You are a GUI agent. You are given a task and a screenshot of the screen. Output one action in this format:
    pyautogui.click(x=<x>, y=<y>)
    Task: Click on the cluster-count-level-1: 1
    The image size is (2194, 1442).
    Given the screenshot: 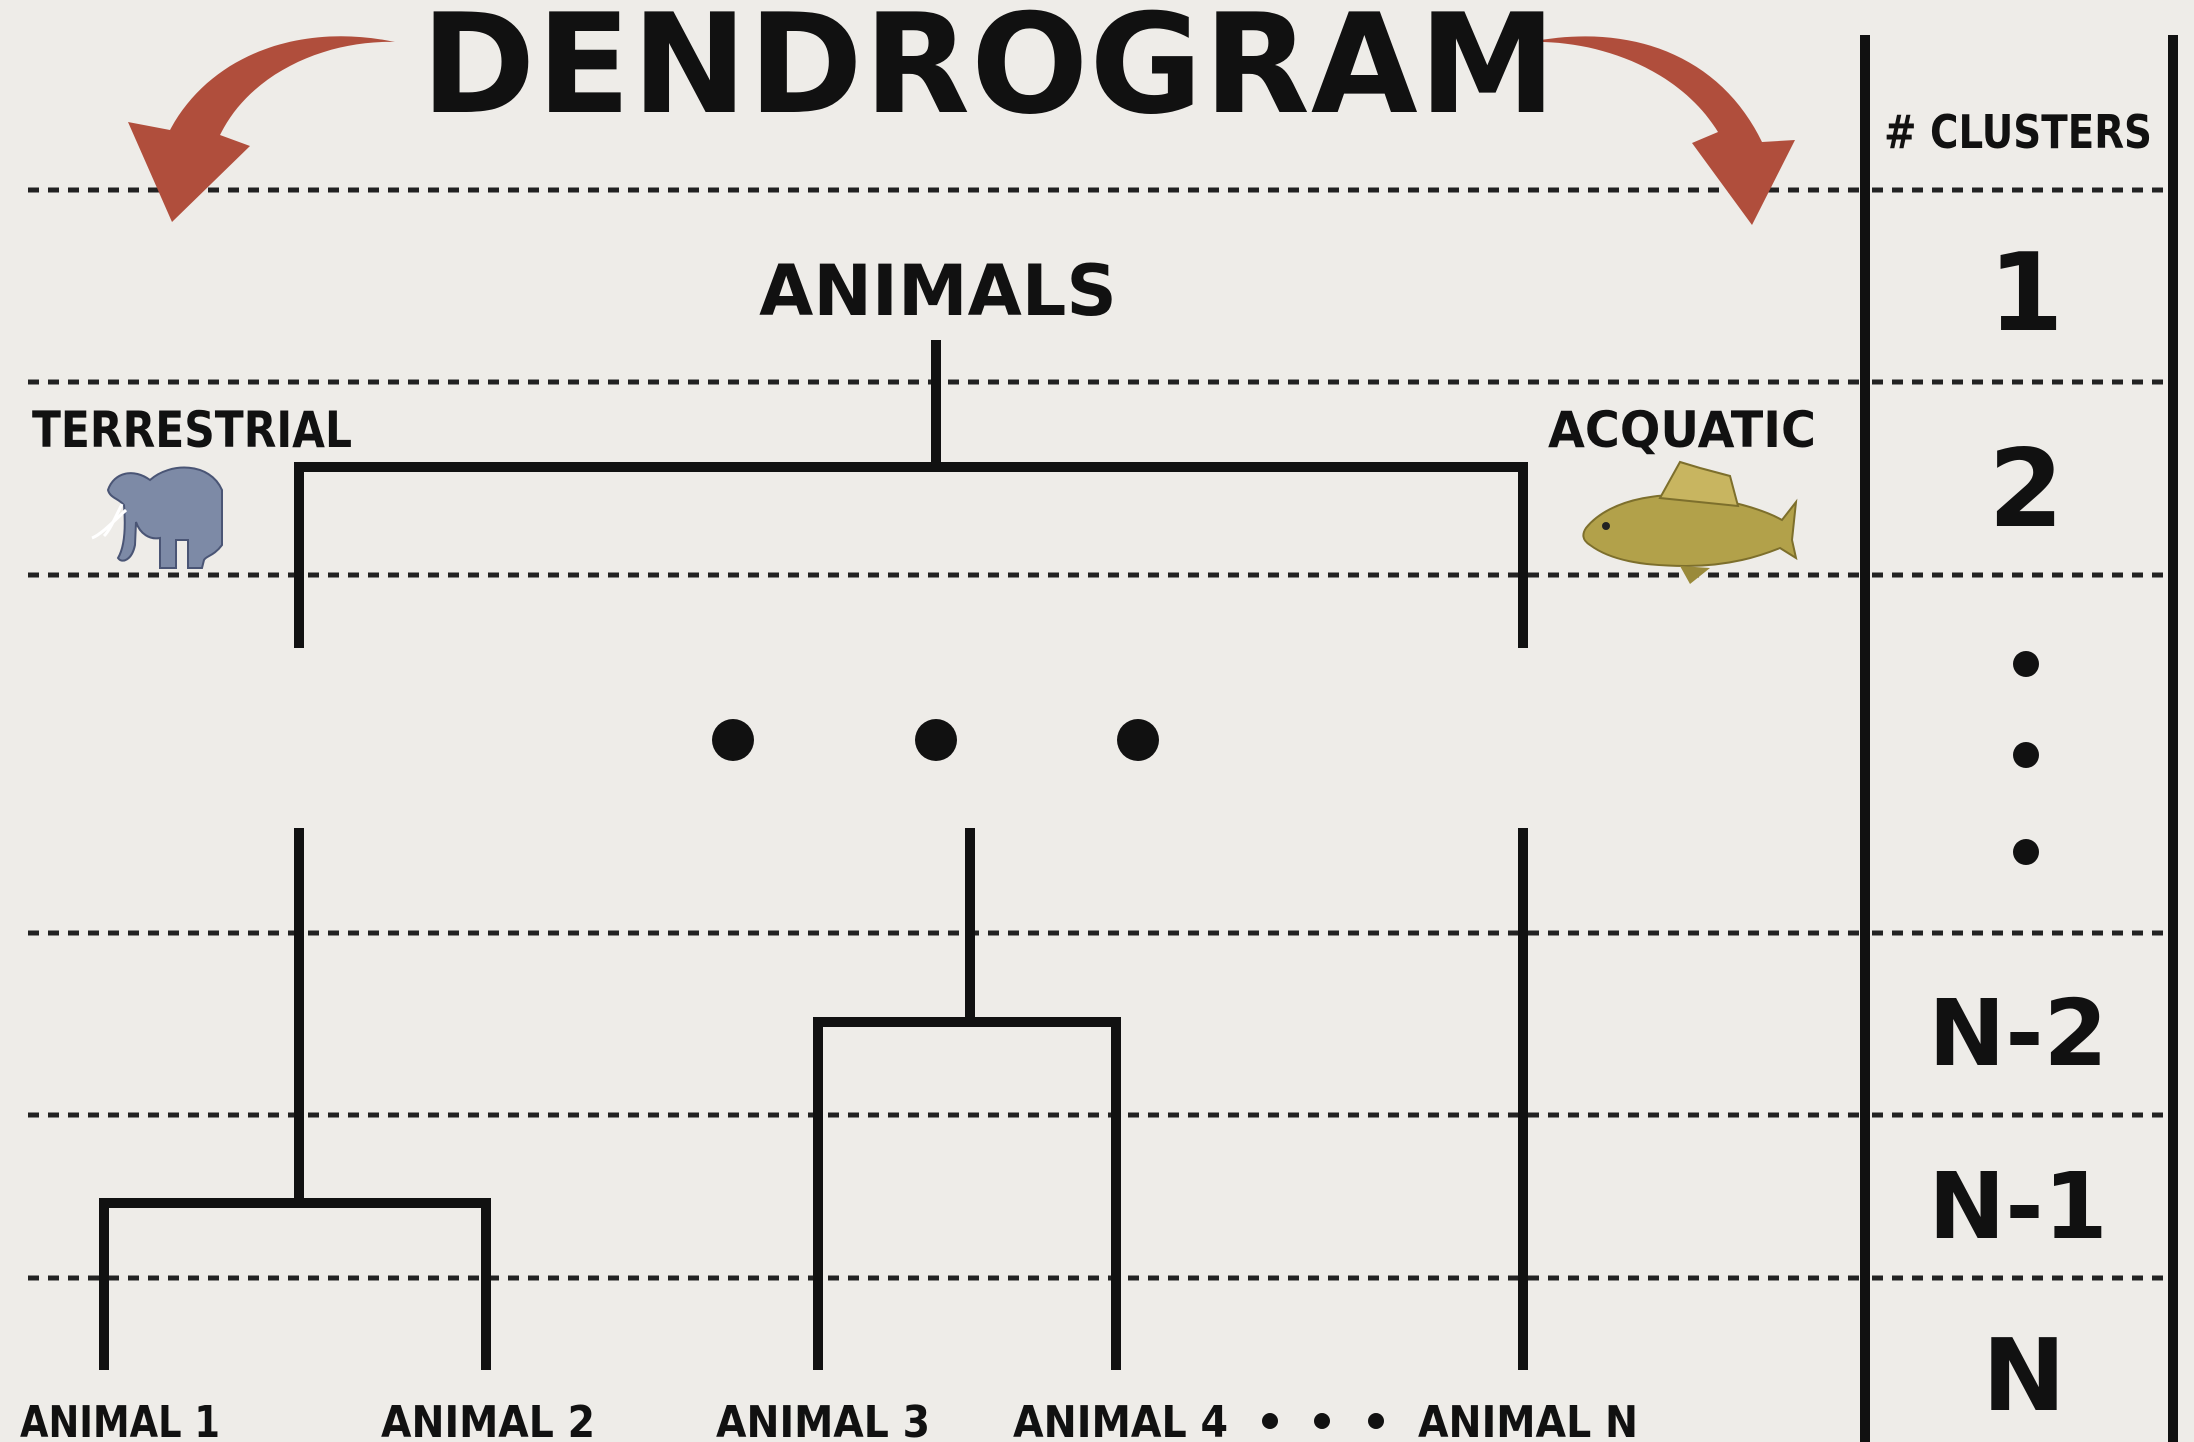 What is the action you would take?
    pyautogui.click(x=2025, y=293)
    